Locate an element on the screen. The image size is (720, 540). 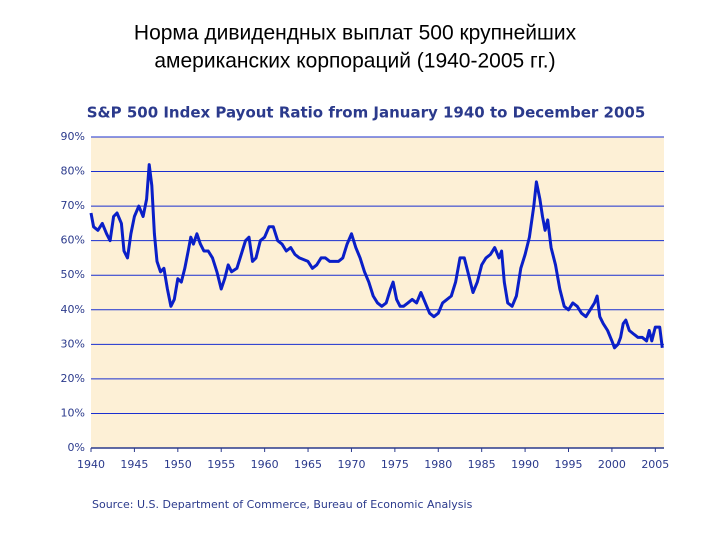
y-tick-label: 60% is located at coordinates (73, 240).